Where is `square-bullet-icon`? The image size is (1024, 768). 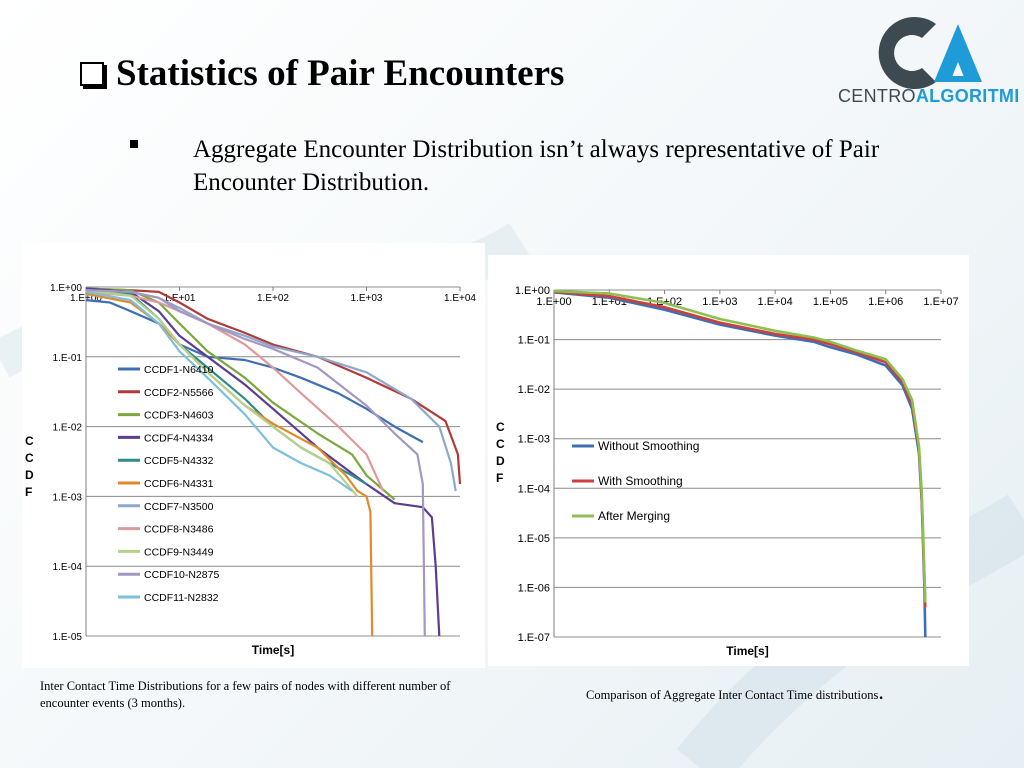
square-bullet-icon is located at coordinates (134, 144).